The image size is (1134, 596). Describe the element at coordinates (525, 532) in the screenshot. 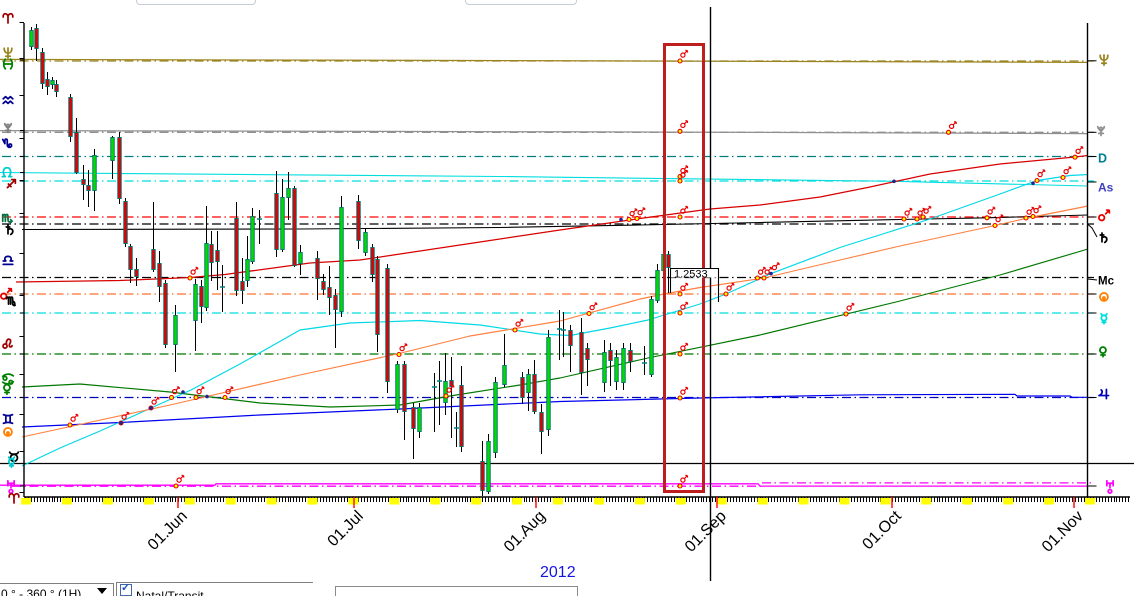

I see `svg-text: 01.Aug` at that location.